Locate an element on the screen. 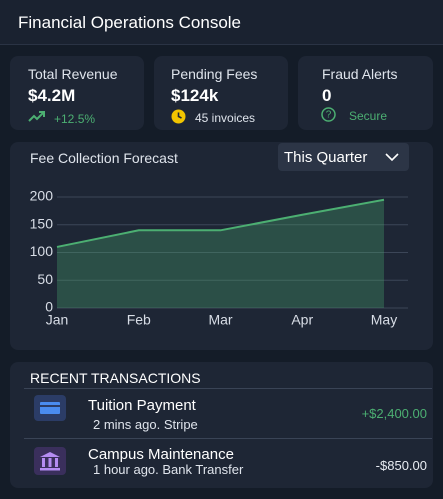 This screenshot has width=443, height=499. stat-label: Fraud Alerts is located at coordinates (360, 74).